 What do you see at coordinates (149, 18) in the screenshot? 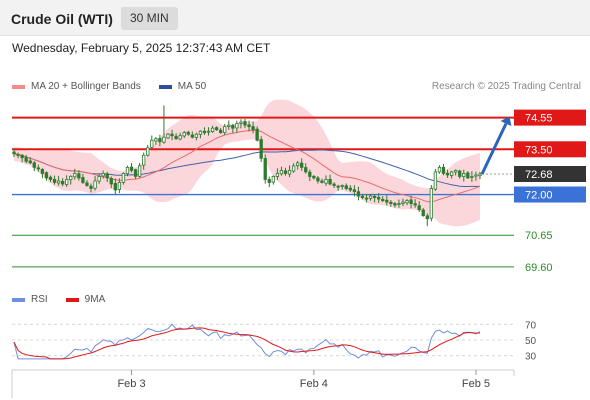
I see `timeframe-badge: 30 MIN` at bounding box center [149, 18].